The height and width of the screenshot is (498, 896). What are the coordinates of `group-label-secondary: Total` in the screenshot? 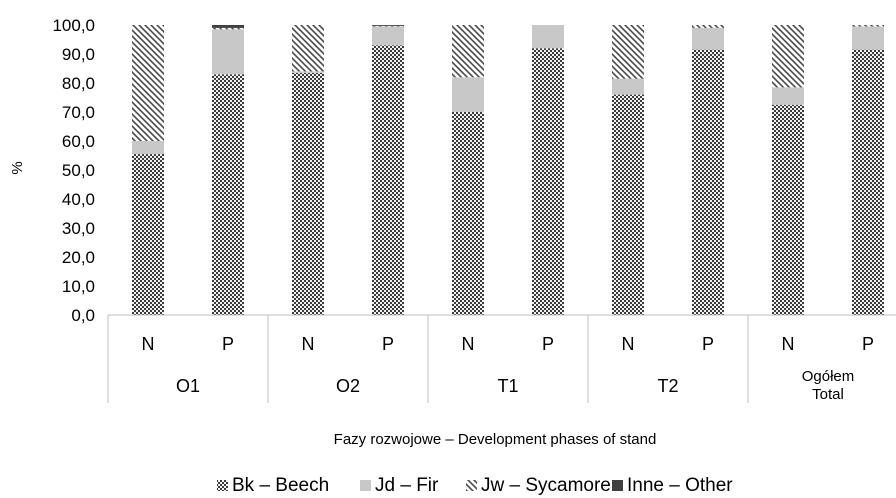 It's located at (828, 394).